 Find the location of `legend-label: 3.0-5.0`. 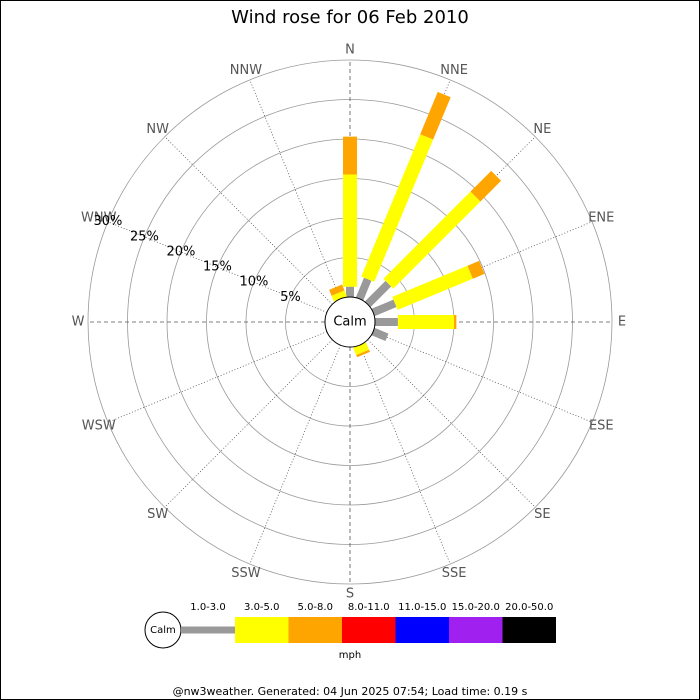

legend-label: 3.0-5.0 is located at coordinates (261, 607).